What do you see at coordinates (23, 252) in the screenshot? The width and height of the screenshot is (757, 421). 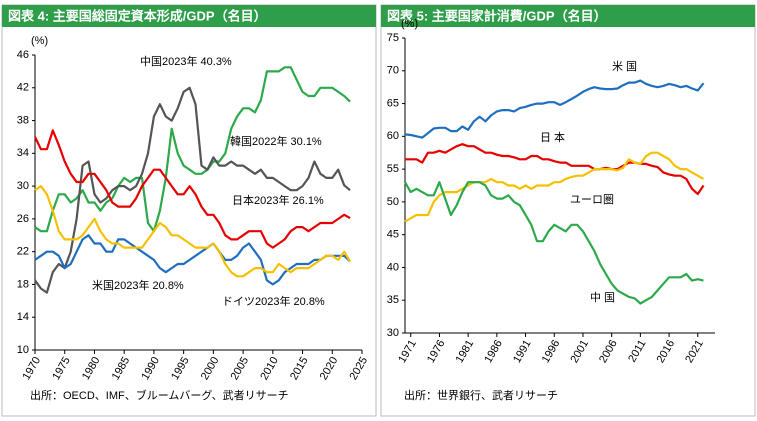 I see `y-tick-label: 22` at bounding box center [23, 252].